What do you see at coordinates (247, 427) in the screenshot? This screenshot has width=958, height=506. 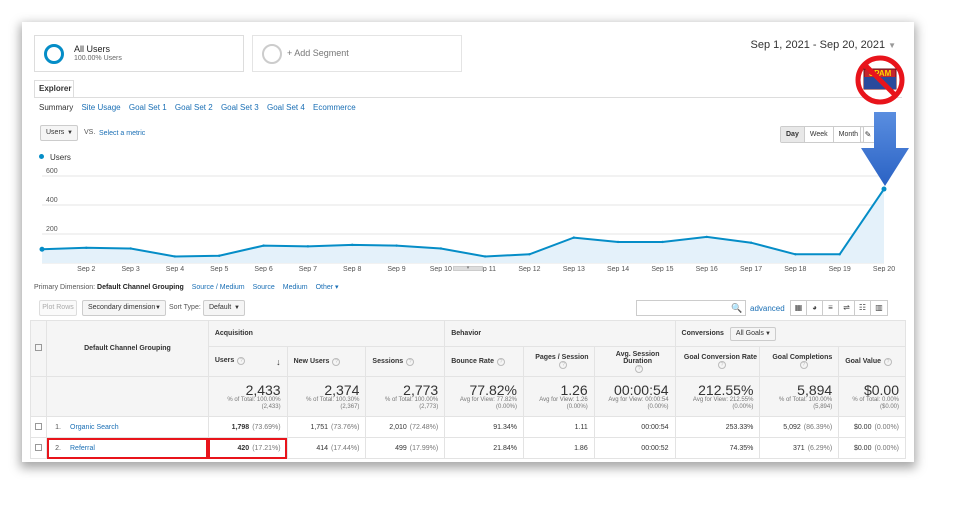 I see `cell-users: 1,798 (73.69%)` at bounding box center [247, 427].